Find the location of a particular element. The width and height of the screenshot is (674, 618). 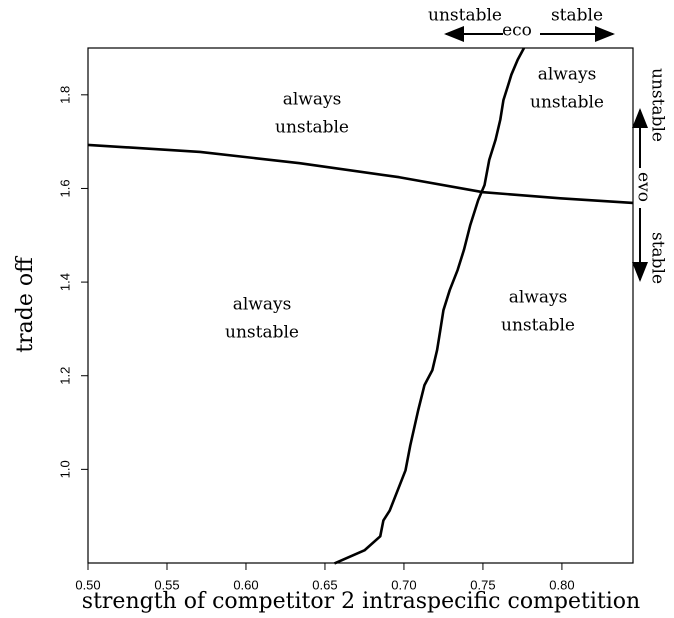

x-tick-label: 0.75 is located at coordinates (482, 584).